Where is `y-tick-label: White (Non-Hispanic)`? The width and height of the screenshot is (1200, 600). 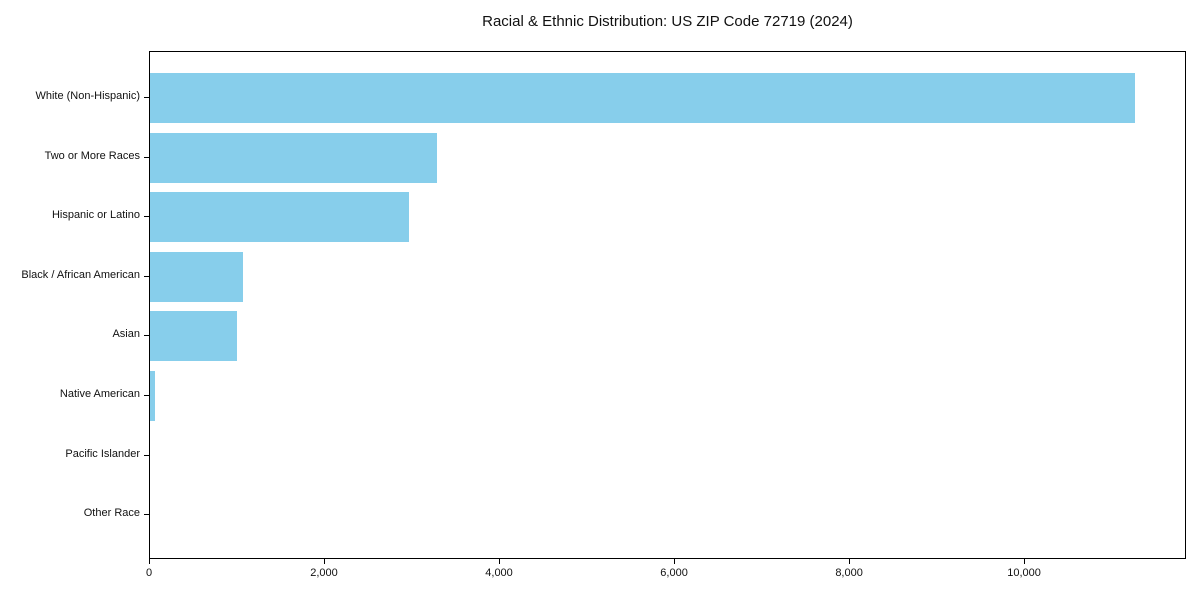 y-tick-label: White (Non-Hispanic) is located at coordinates (87, 96).